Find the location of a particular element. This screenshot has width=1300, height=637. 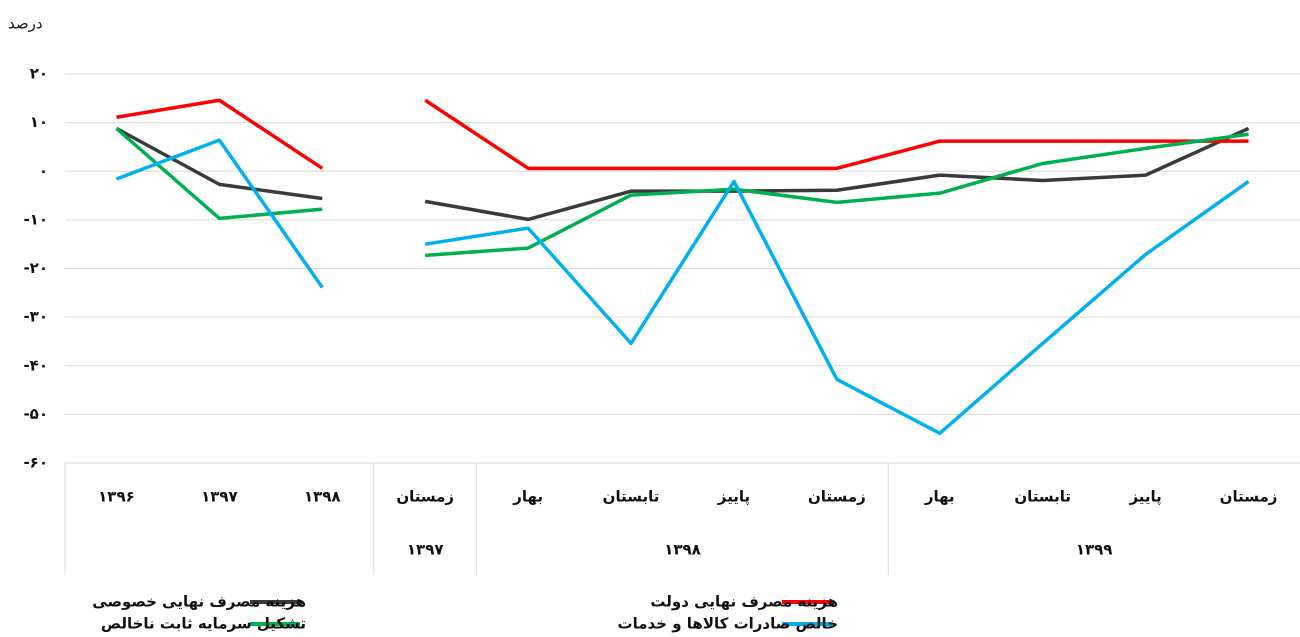

y-tick-label: -۶۰ is located at coordinates (35, 463).